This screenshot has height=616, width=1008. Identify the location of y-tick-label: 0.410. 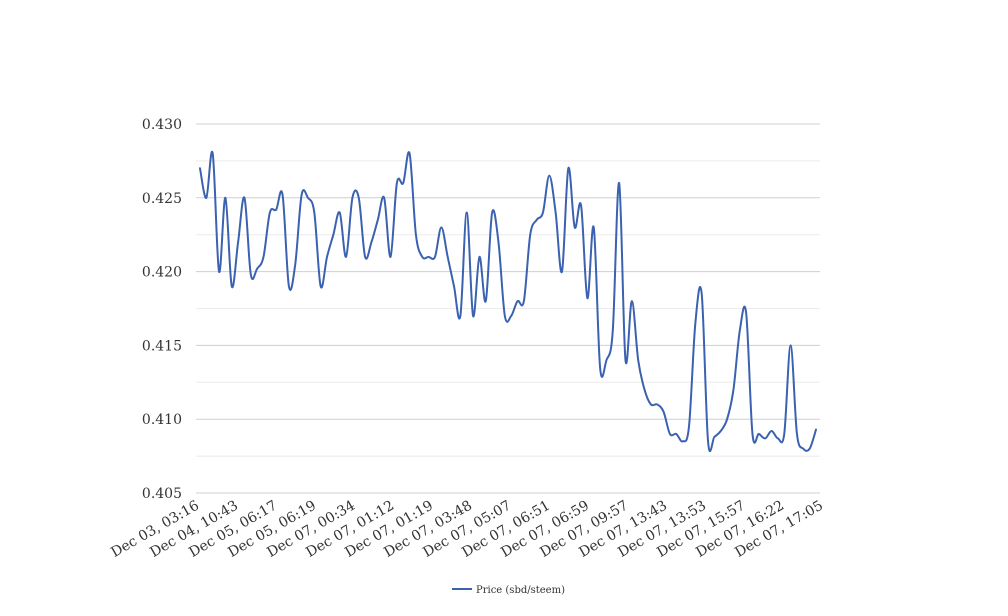
(162, 420).